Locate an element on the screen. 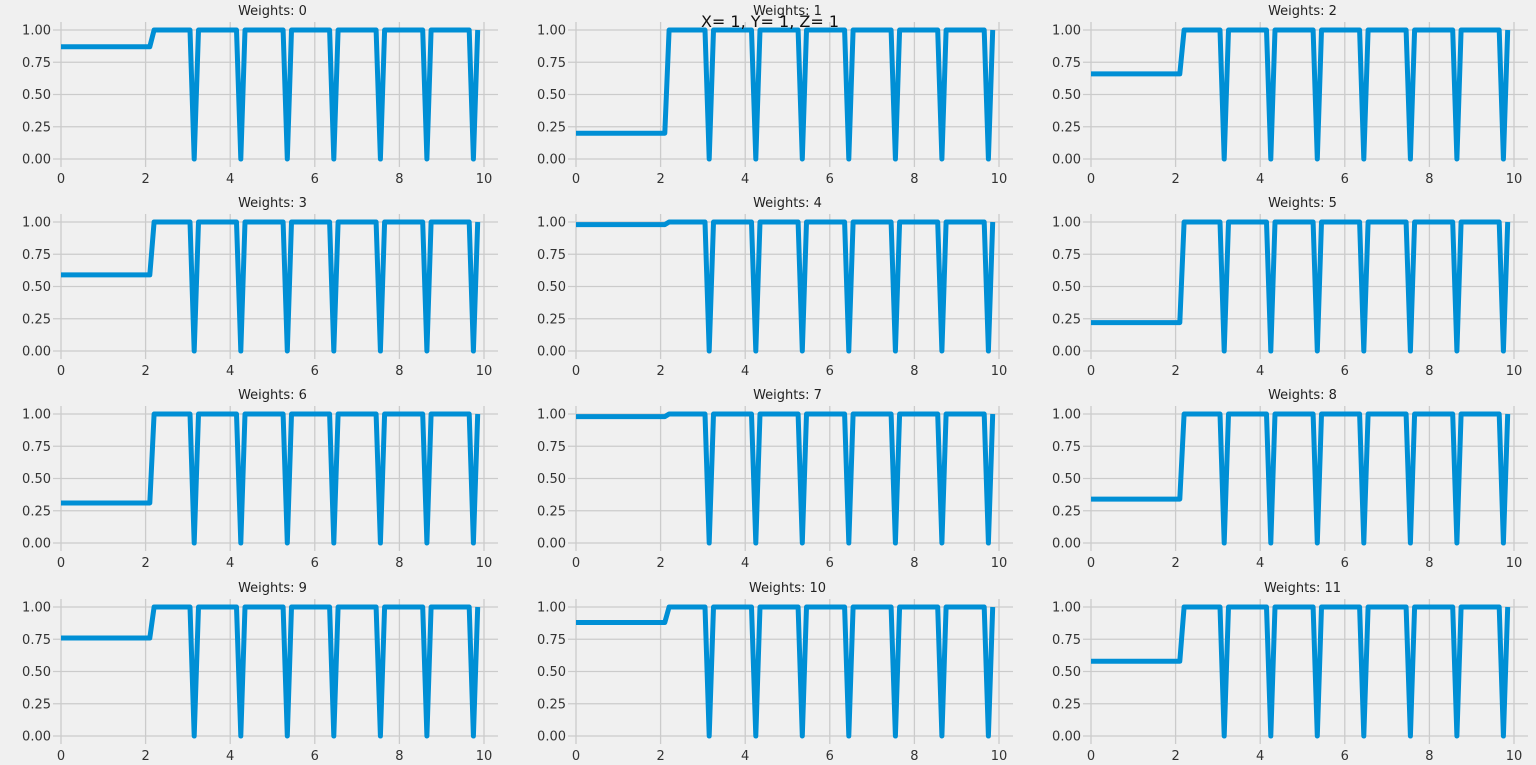  subplot: 0.00 0.25 0.50 0.75 1.00 0 2 4 6 8 10 Weights: 7 is located at coordinates (775, 479).